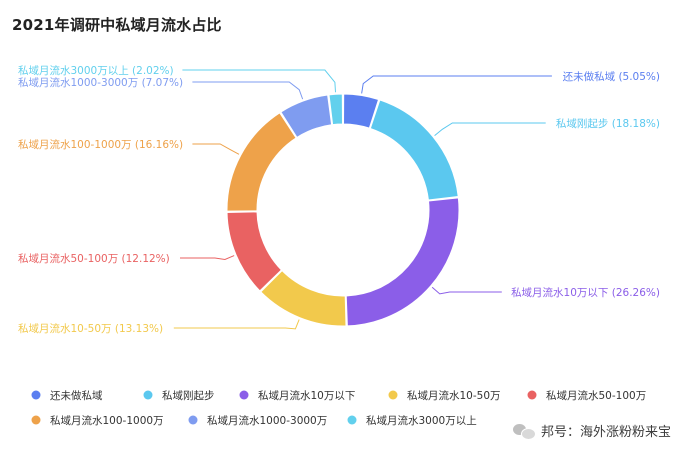  I want to click on slice-label-3: 私域月流水10万以下 (26.26%), so click(585, 292).